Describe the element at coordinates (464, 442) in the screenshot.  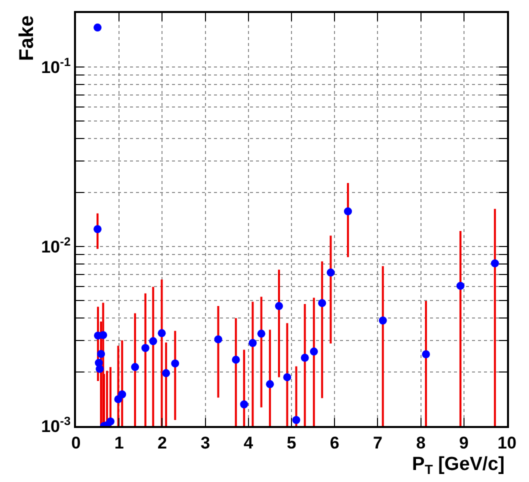
I see `x-tick-label: 9` at that location.